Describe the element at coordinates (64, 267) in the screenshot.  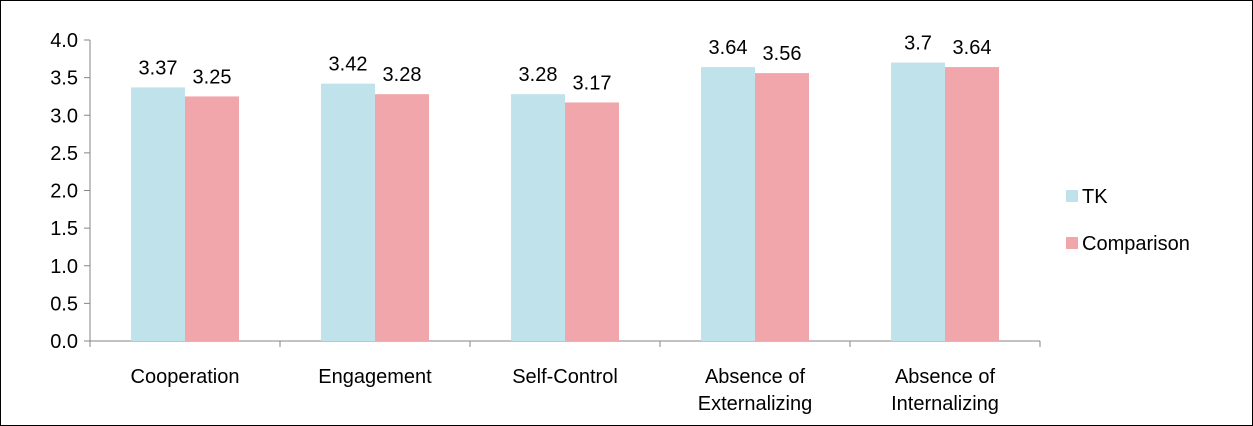
I see `y-tick-label: 1.0` at that location.